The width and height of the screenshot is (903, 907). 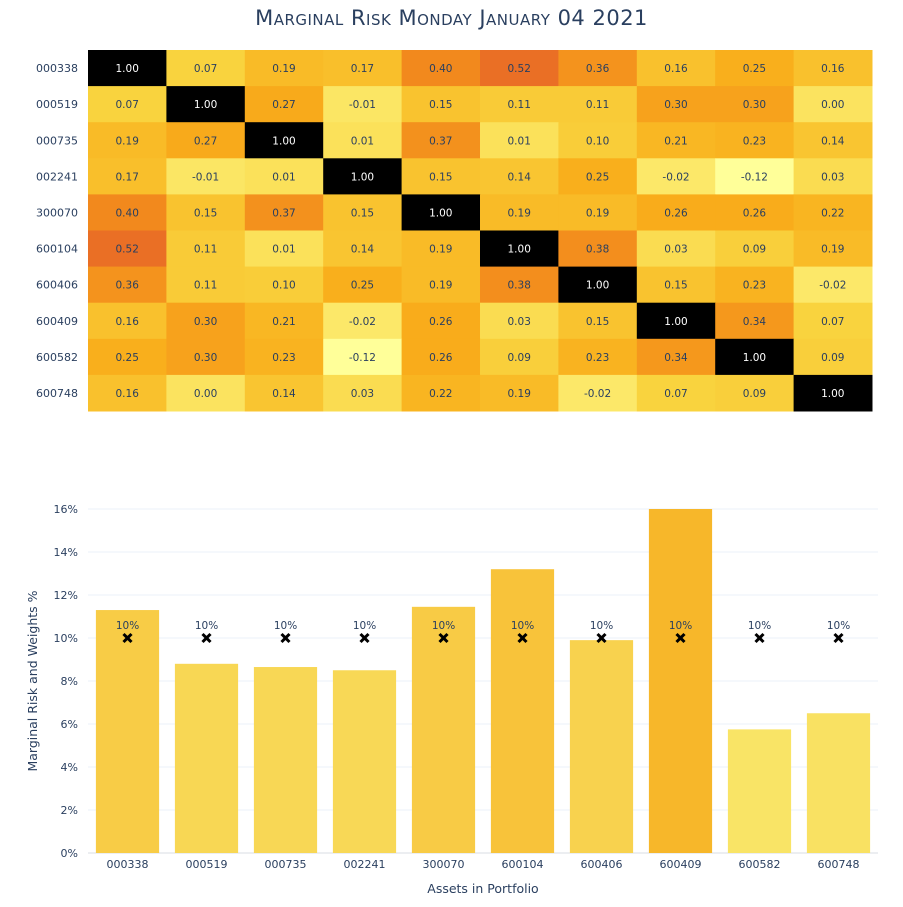 I want to click on x-tick-label: 000735, so click(x=286, y=864).